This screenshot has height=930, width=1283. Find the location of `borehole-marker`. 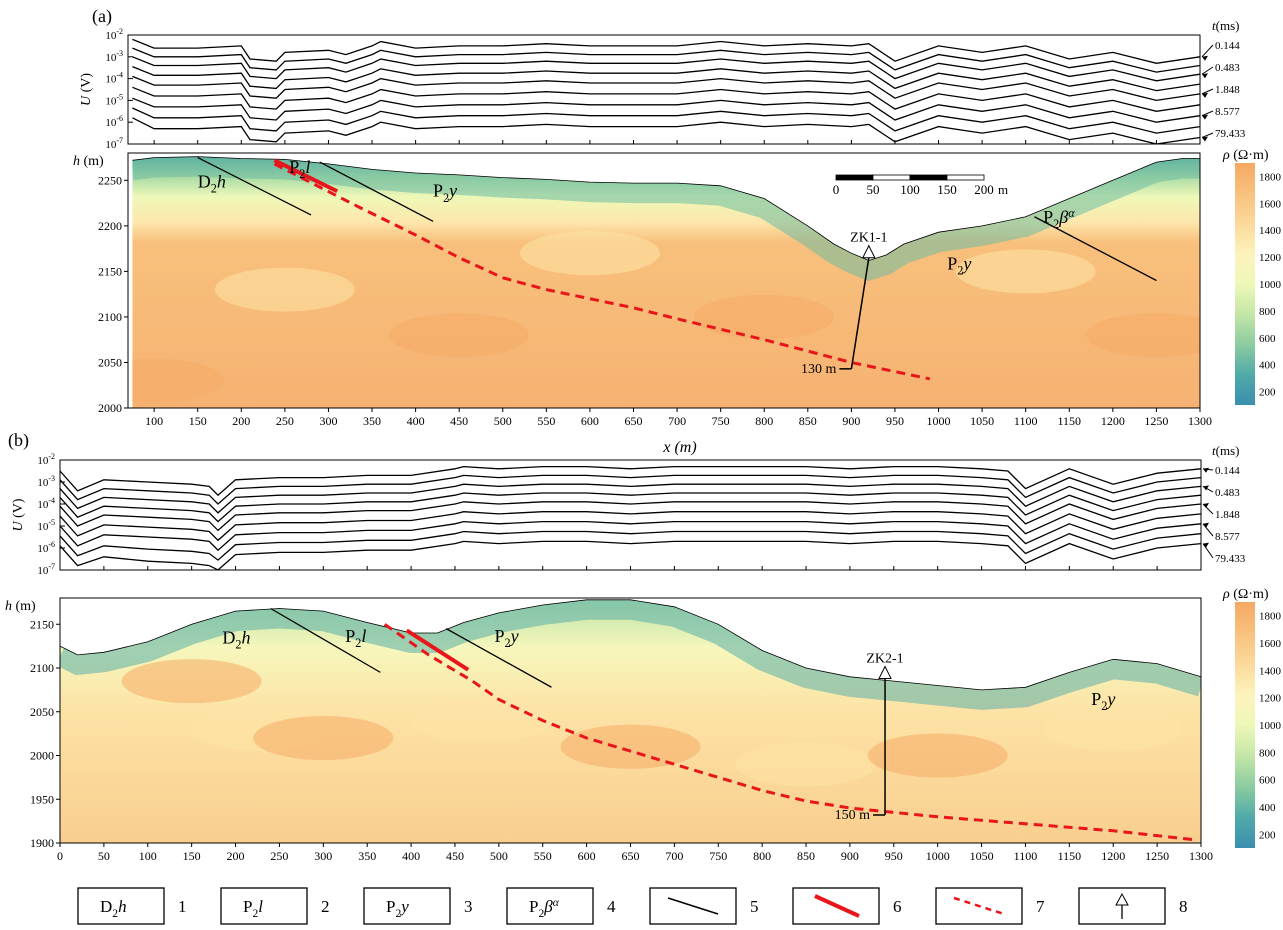

borehole-marker is located at coordinates (885, 672).